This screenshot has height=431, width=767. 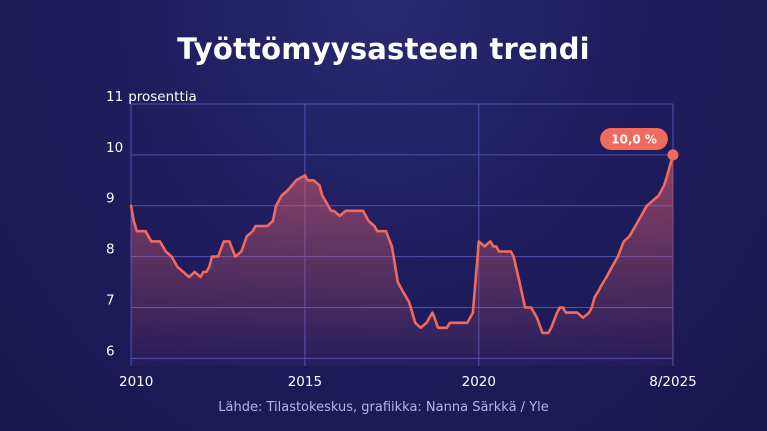 I want to click on x-tick-label: 8/2025, so click(x=673, y=382).